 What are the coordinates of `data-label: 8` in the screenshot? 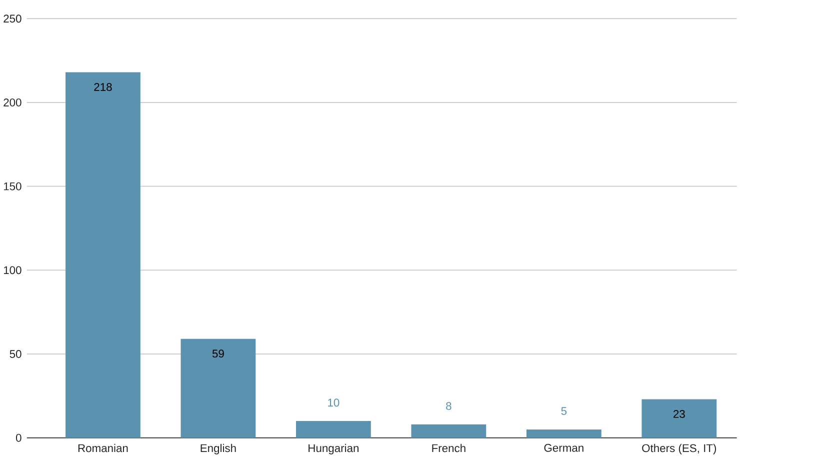 It's located at (449, 406).